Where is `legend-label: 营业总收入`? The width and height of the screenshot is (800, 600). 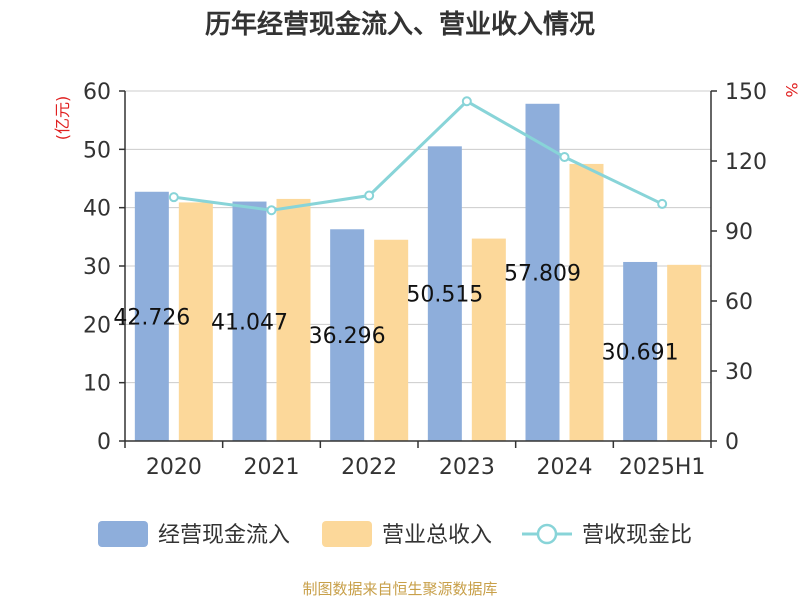 legend-label: 营业总收入 is located at coordinates (437, 535).